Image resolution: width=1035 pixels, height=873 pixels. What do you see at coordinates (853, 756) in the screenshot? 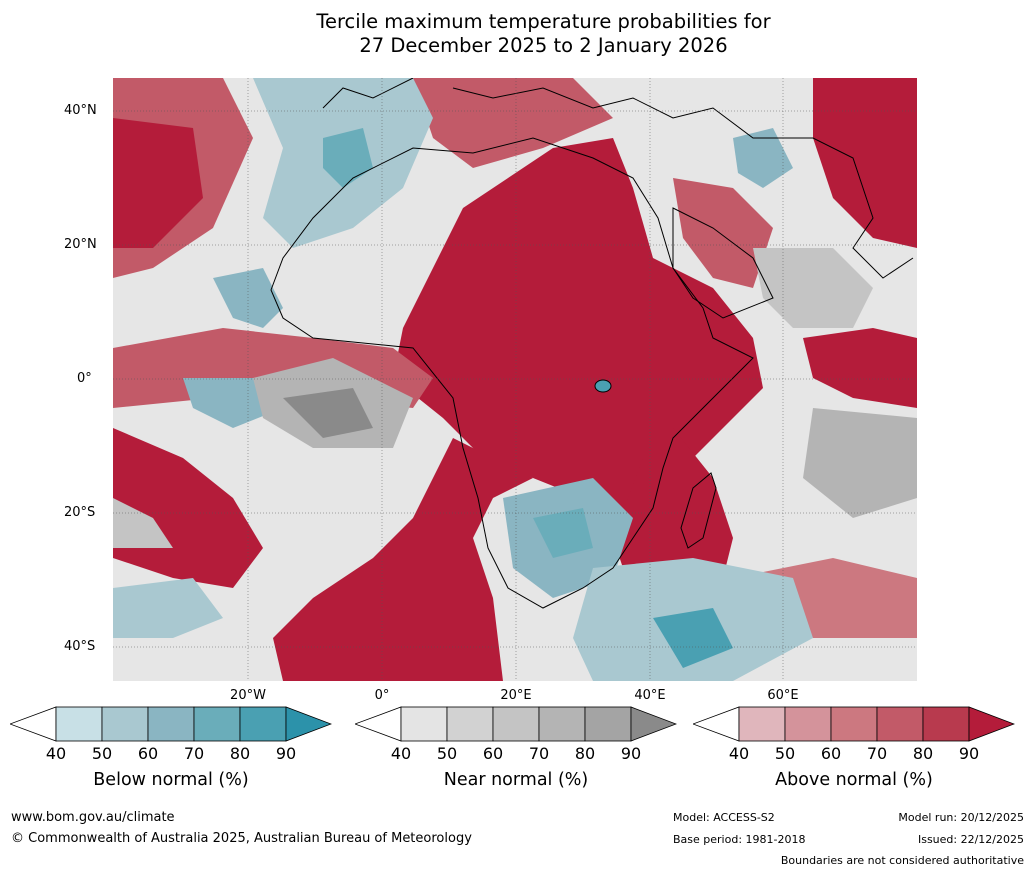
I see `legend-above-normal: 40 50 60 70 80 90 Above normal (%)` at bounding box center [853, 756].